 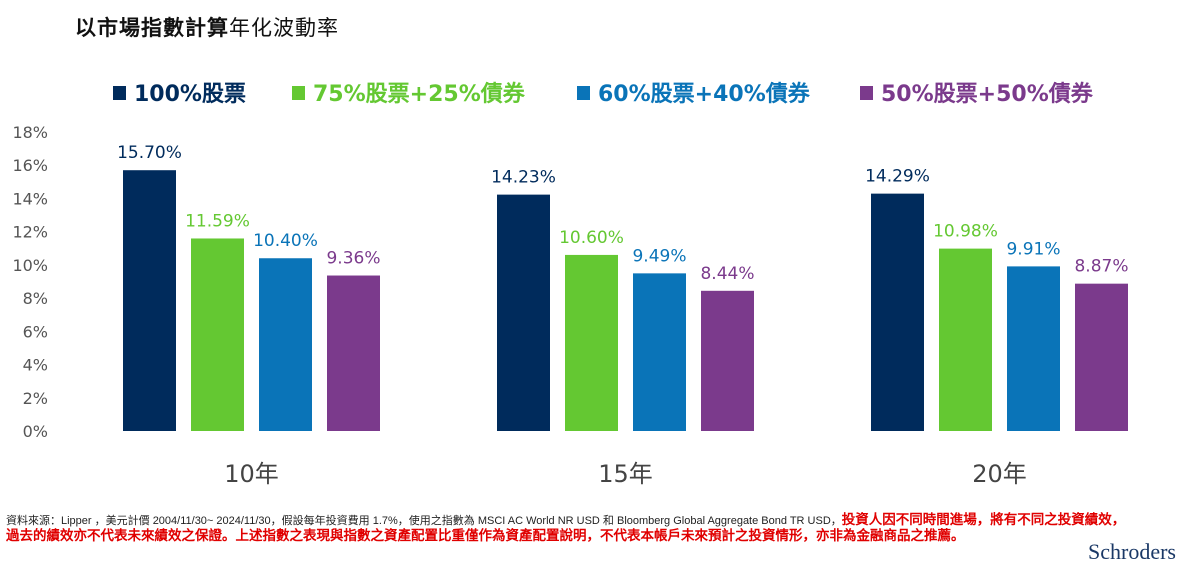 I want to click on data-label: 9.49%, so click(x=659, y=256).